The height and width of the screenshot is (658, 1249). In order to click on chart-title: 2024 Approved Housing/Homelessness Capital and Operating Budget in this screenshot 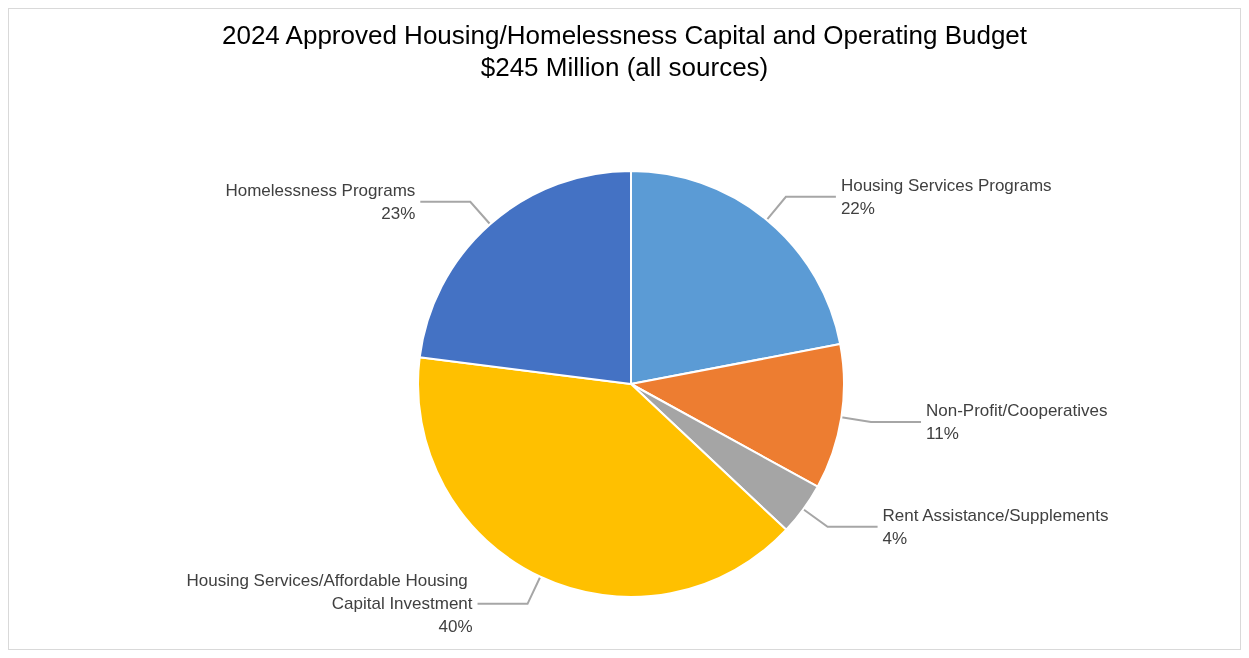, I will do `click(624, 35)`.